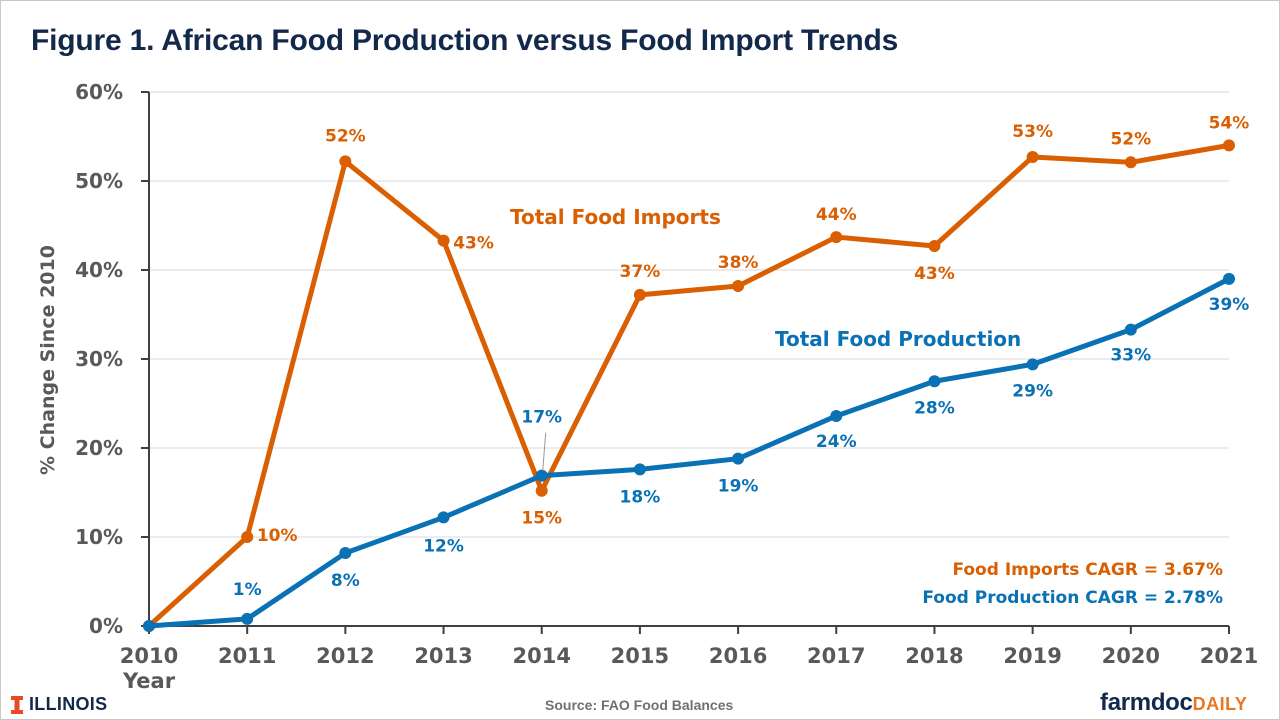 This screenshot has height=720, width=1280. I want to click on x-tick-label: 2014, so click(542, 656).